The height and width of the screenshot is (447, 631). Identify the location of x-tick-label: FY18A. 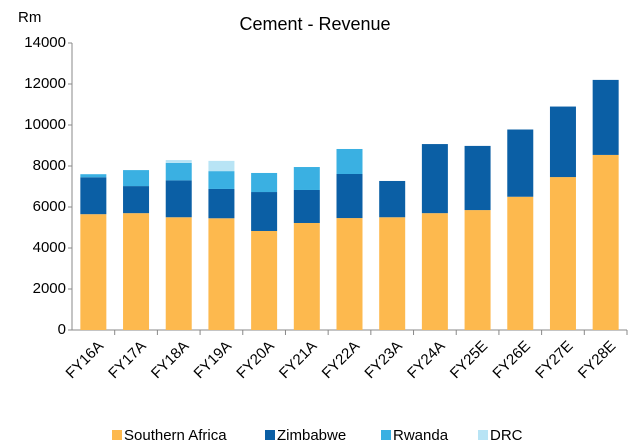
(170, 360).